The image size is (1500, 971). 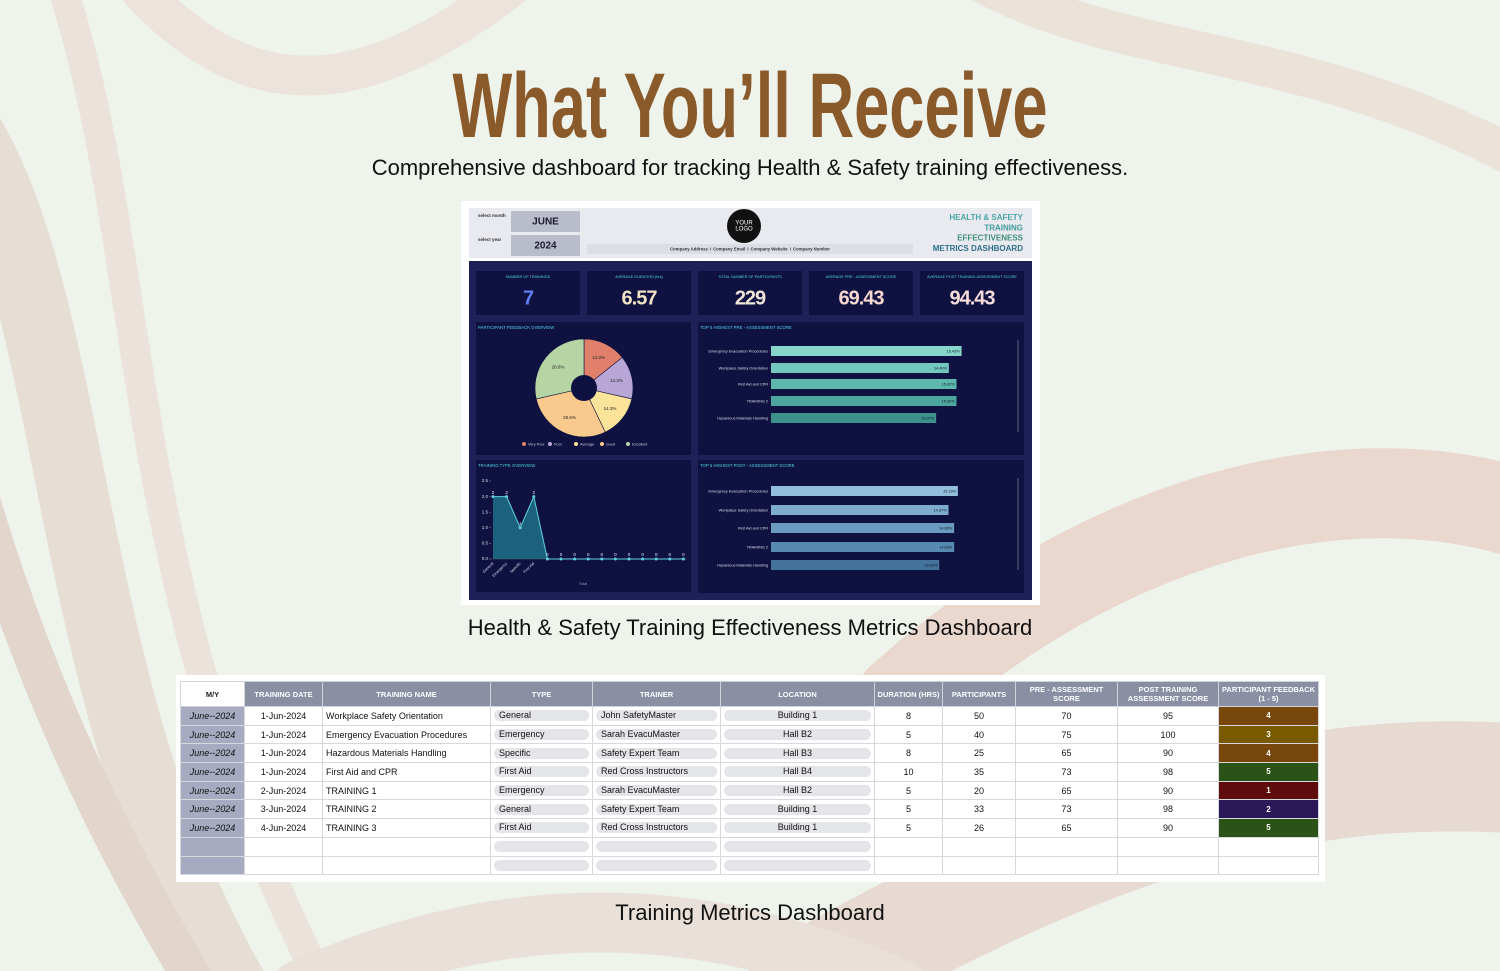 I want to click on table-cell: Red Cross Instructors, so click(x=656, y=772).